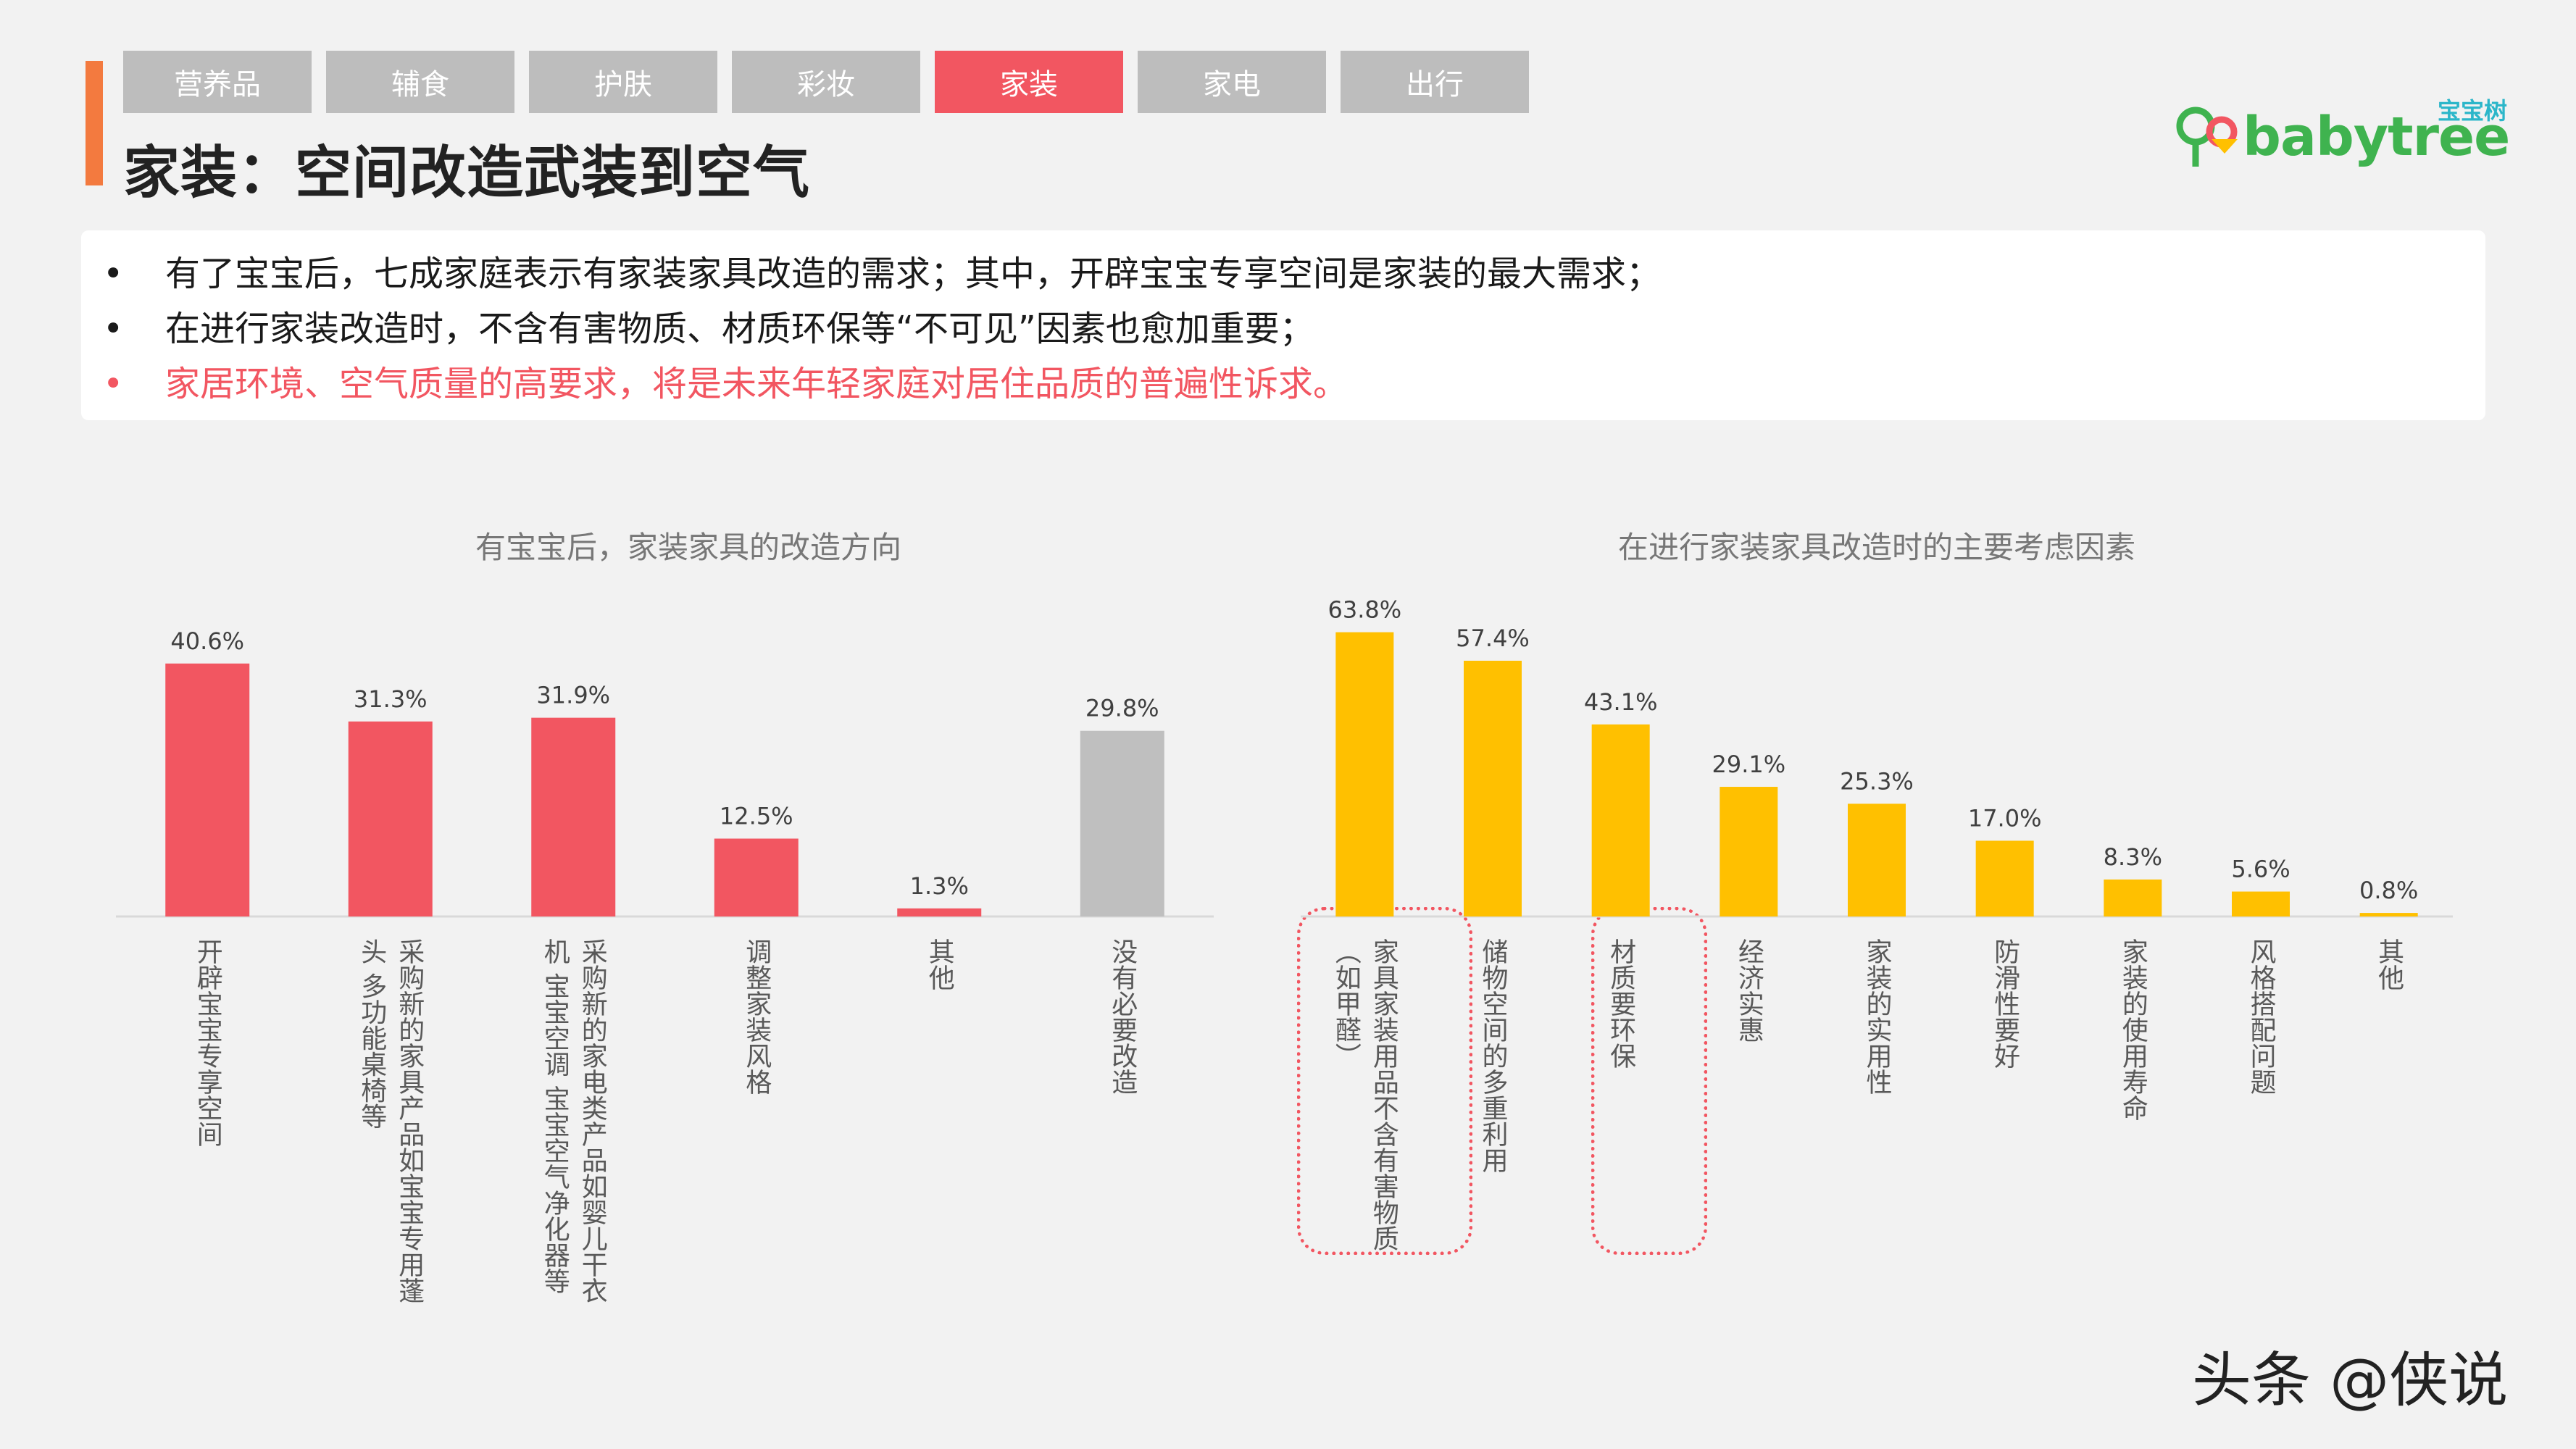 Image resolution: width=2576 pixels, height=1449 pixels. What do you see at coordinates (371, 1033) in the screenshot?
I see `chart-left-category-label: 头 多功能桌椅等` at bounding box center [371, 1033].